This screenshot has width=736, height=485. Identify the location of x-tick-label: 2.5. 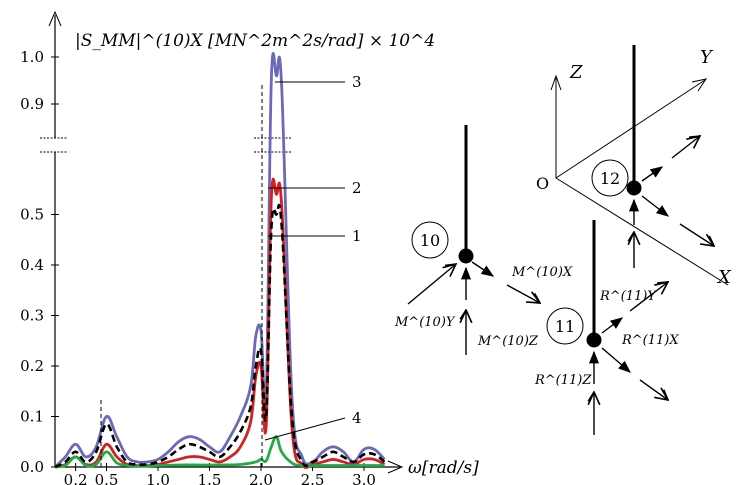
(313, 478).